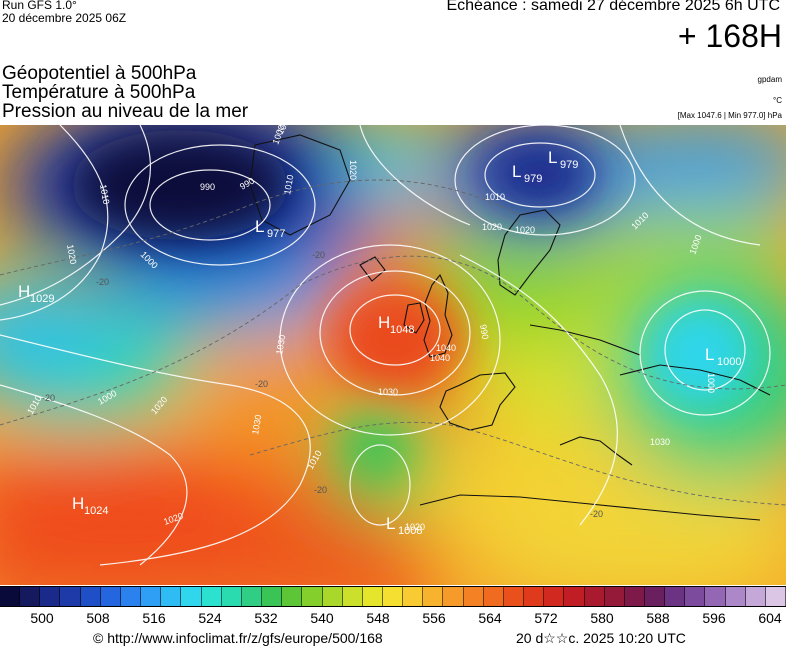  I want to click on colorbar-label: 516, so click(154, 618).